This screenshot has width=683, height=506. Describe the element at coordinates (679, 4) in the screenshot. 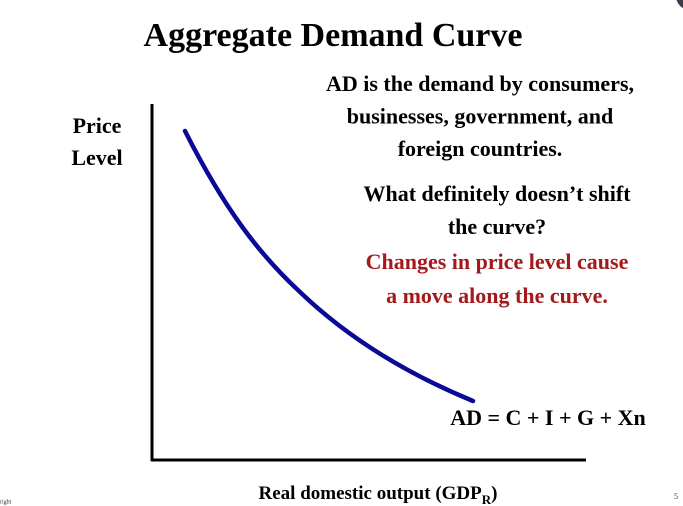

I see `corner-decoration` at that location.